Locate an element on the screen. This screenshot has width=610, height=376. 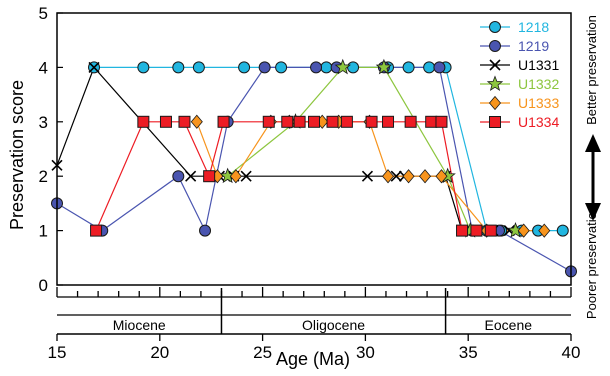
legend-label-u1332: U1332 is located at coordinates (538, 84).